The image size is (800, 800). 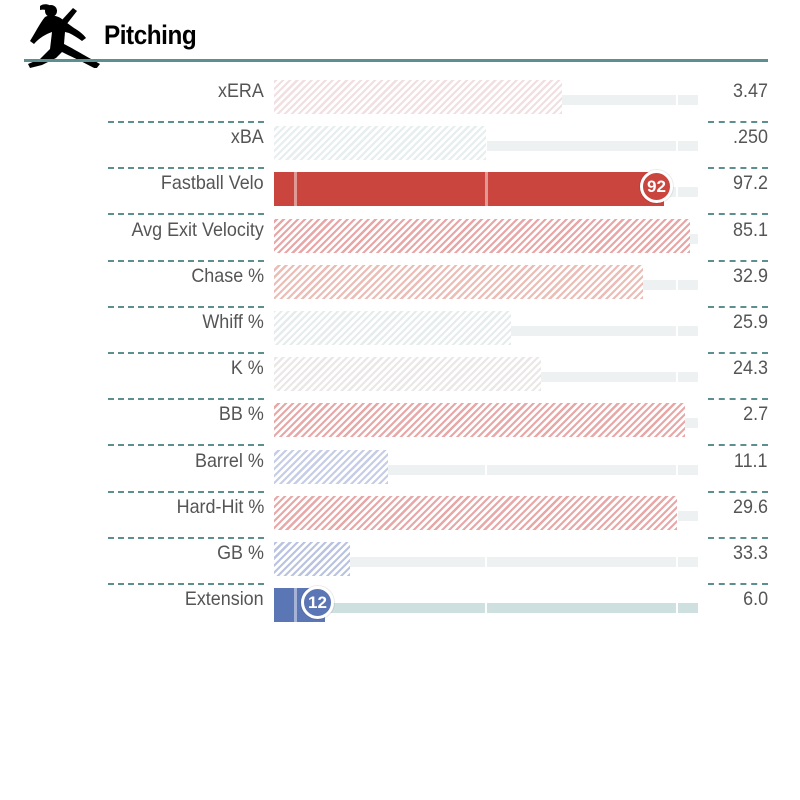 I want to click on metric-row-bb: BB % 2.7, so click(x=400, y=423).